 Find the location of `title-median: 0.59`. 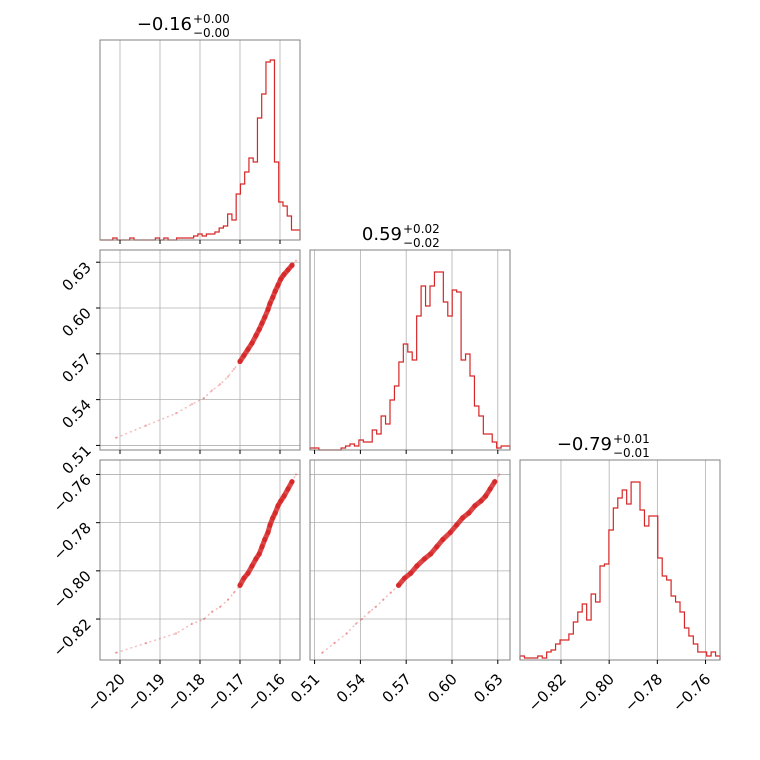

title-median: 0.59 is located at coordinates (382, 234).